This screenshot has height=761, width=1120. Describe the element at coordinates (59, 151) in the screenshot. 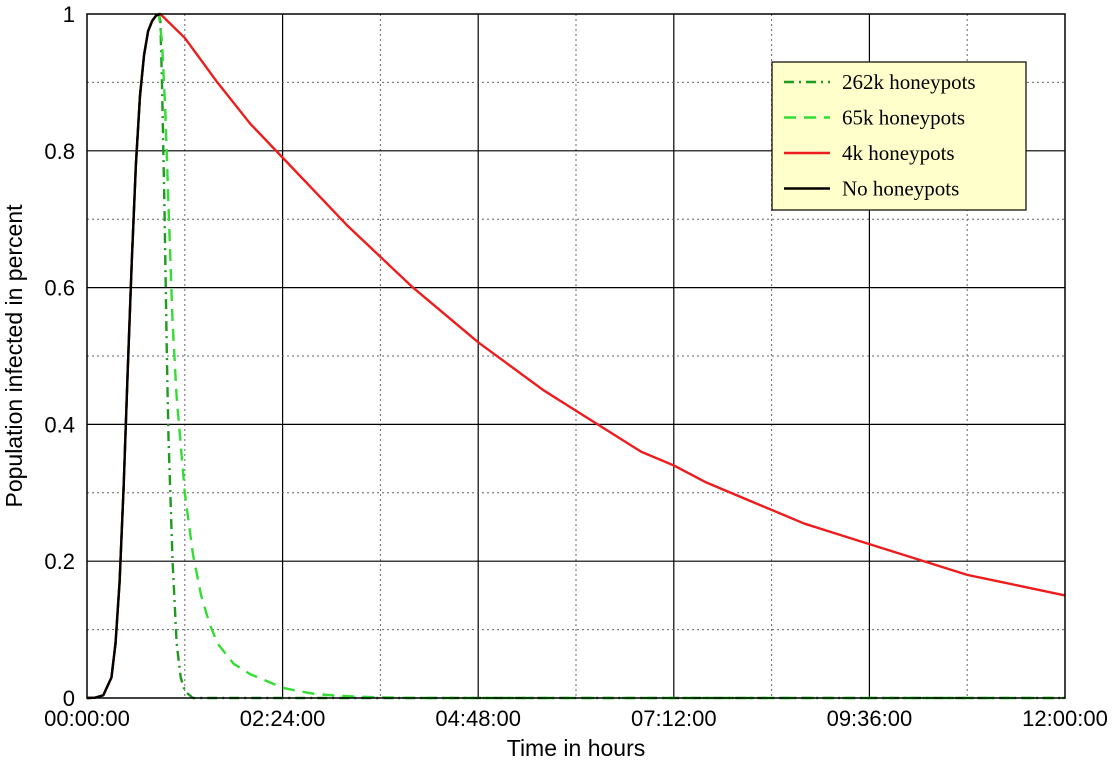

I see `y-tick-label: 0.8` at that location.